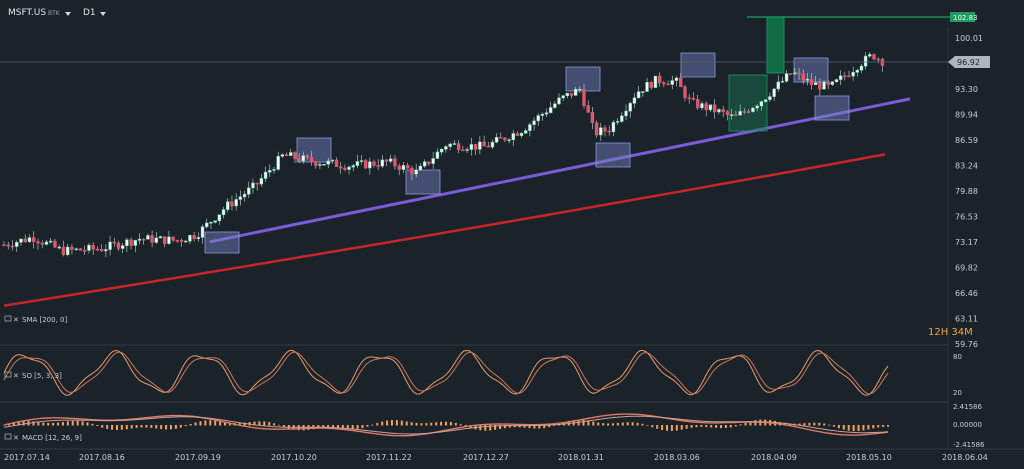 The width and height of the screenshot is (1024, 469). I want to click on date-tick-label: 2017.09.19, so click(198, 457).